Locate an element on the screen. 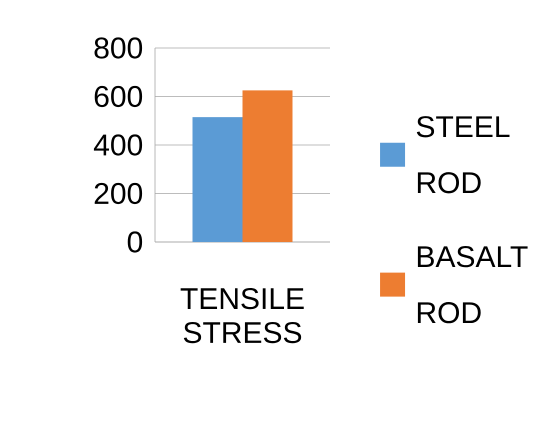  y-tick-label: 600 is located at coordinates (118, 97).